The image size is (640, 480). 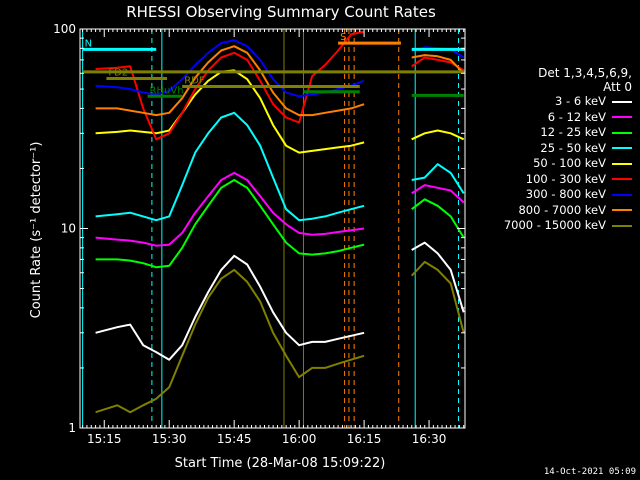 What do you see at coordinates (565, 178) in the screenshot?
I see `legend-label-5: 100 - 300 keV` at bounding box center [565, 178].